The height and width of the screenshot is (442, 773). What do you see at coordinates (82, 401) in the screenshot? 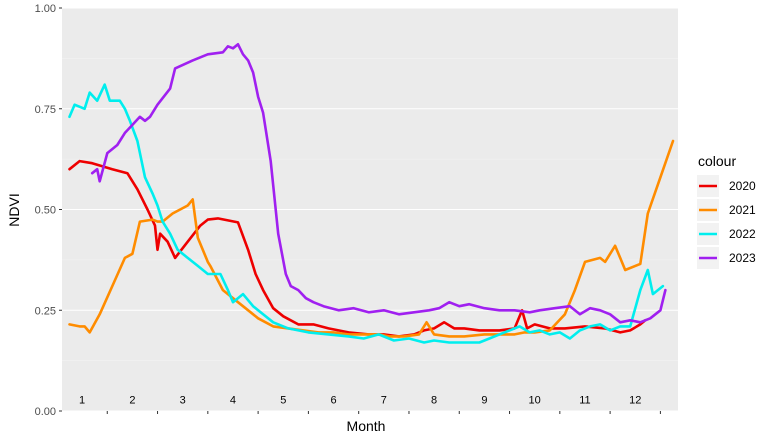
I see `month-label: 1` at bounding box center [82, 401].